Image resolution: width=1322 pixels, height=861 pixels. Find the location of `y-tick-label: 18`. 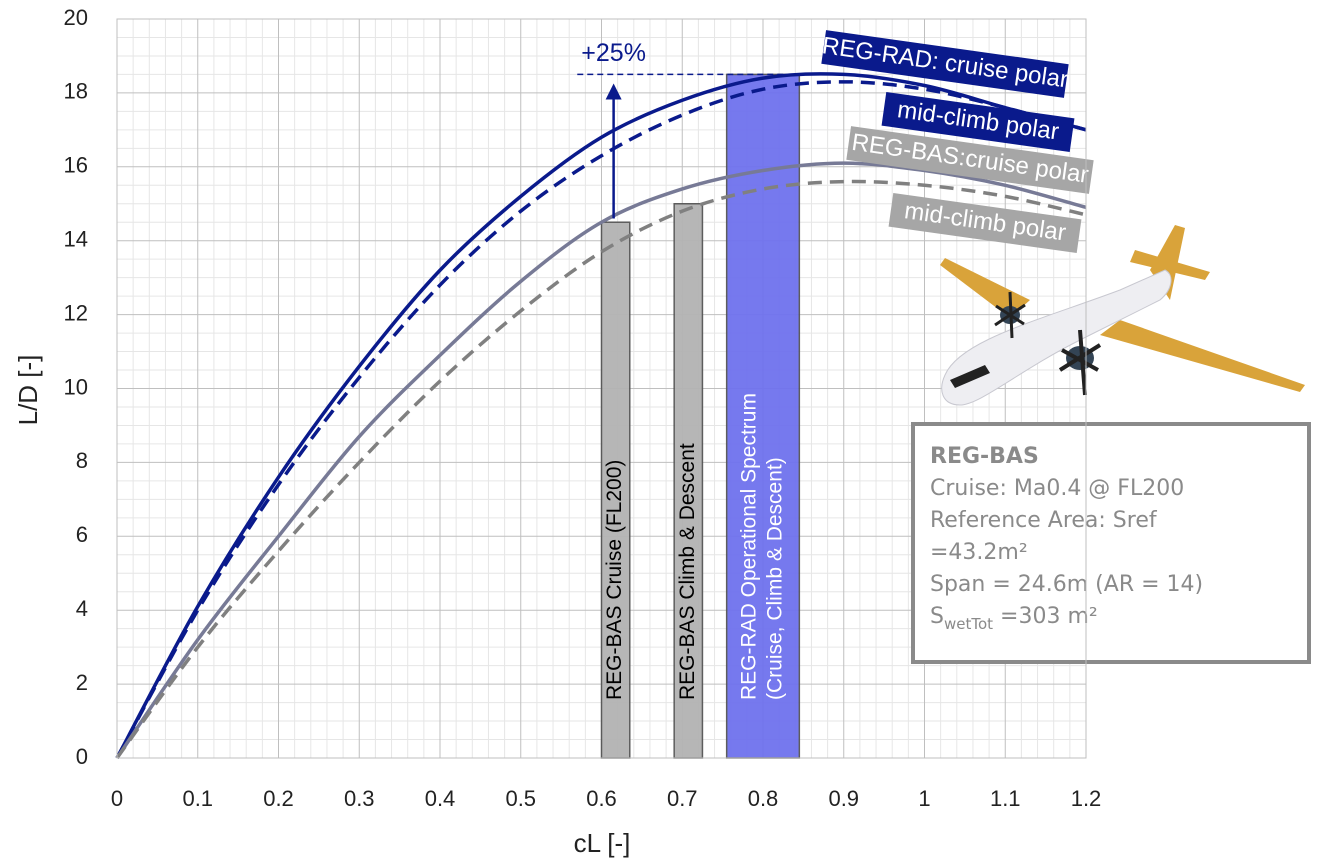

y-tick-label: 18 is located at coordinates (76, 91).